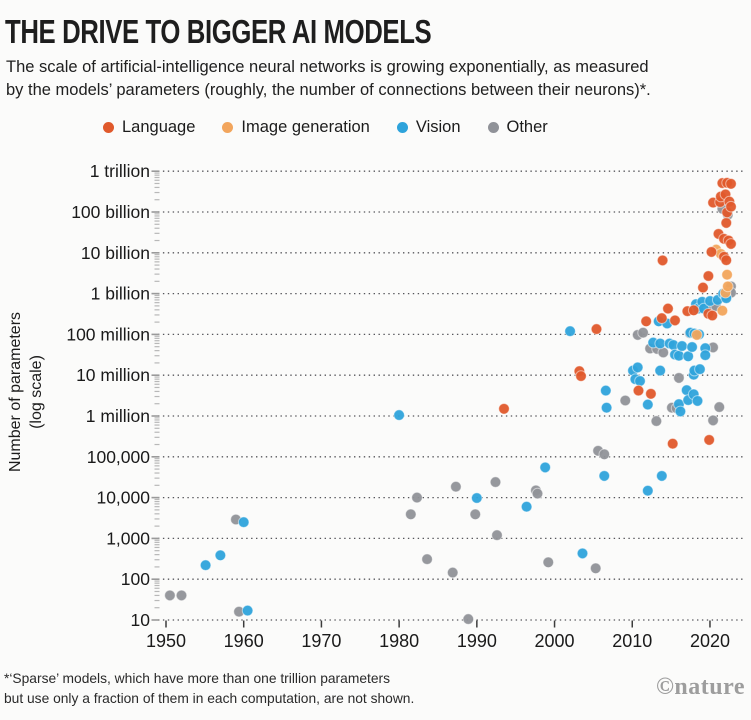  What do you see at coordinates (120, 294) in the screenshot?
I see `y-tick-label: 1 billion` at bounding box center [120, 294].